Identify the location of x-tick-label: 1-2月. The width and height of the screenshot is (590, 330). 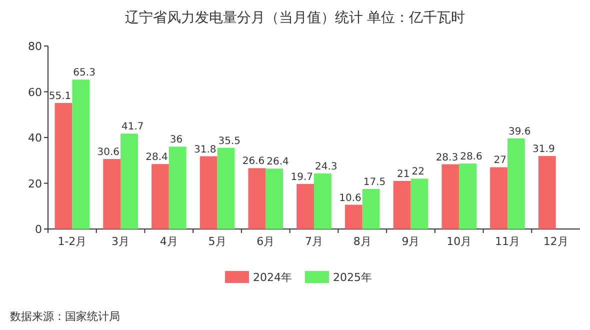
(72, 241).